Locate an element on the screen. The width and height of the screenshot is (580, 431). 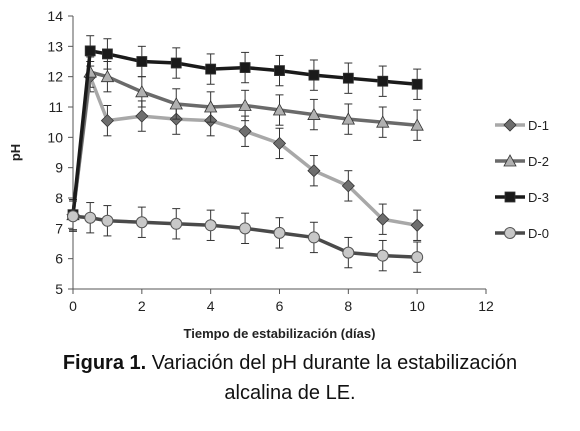
legend-item-d-0: D-0 is located at coordinates (522, 233).